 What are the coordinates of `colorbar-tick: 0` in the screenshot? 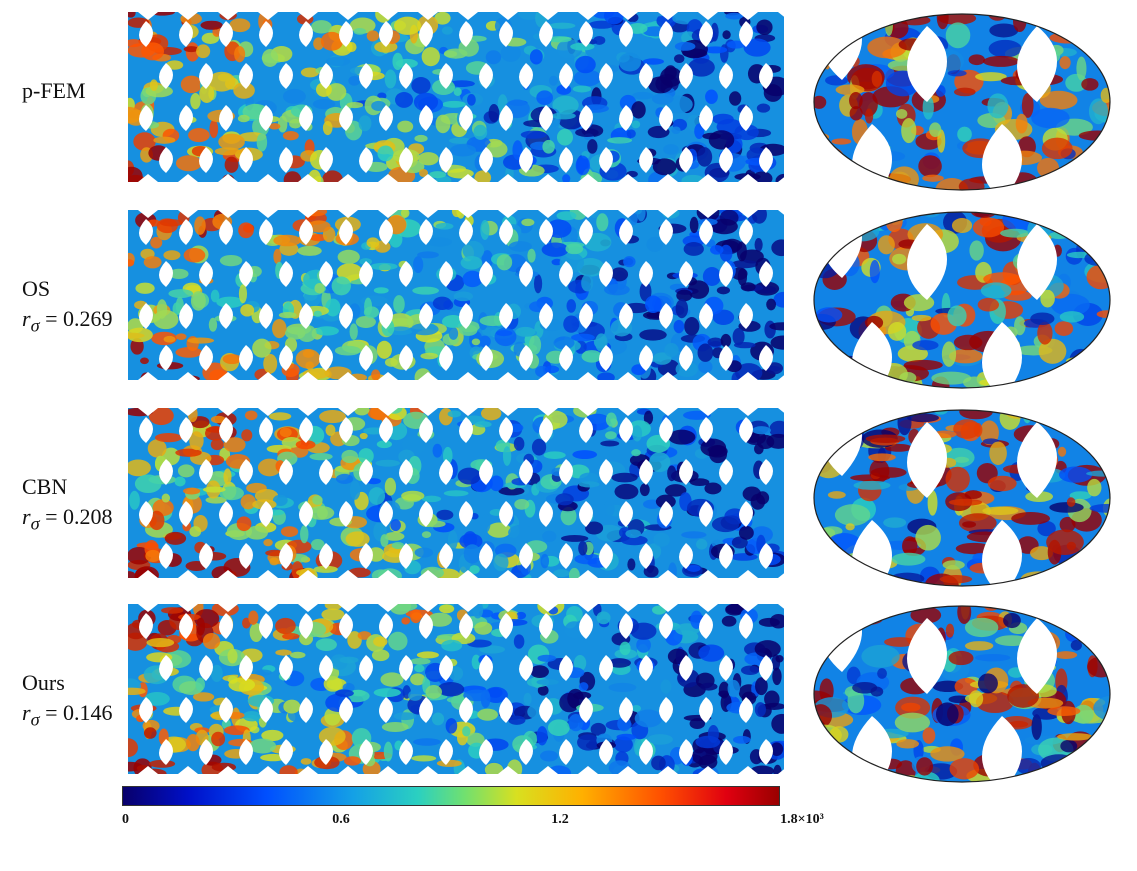 It's located at (125, 819).